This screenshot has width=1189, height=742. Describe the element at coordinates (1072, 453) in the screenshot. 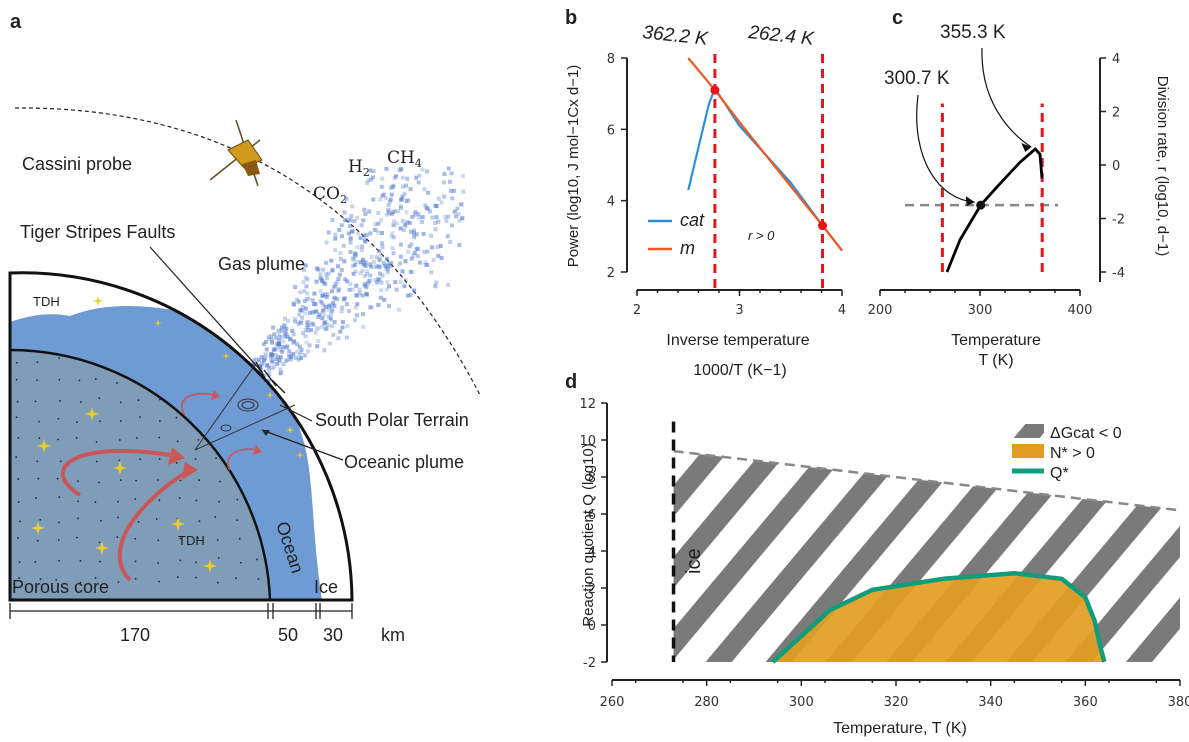

I see `legend-label-orange: N* > 0` at that location.